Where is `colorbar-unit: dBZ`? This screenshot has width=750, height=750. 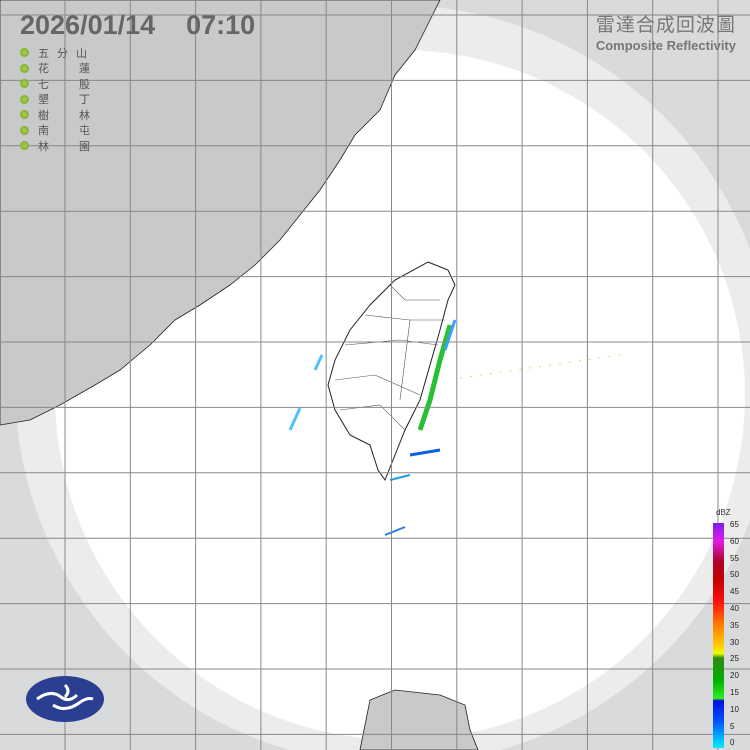 colorbar-unit: dBZ is located at coordinates (723, 512).